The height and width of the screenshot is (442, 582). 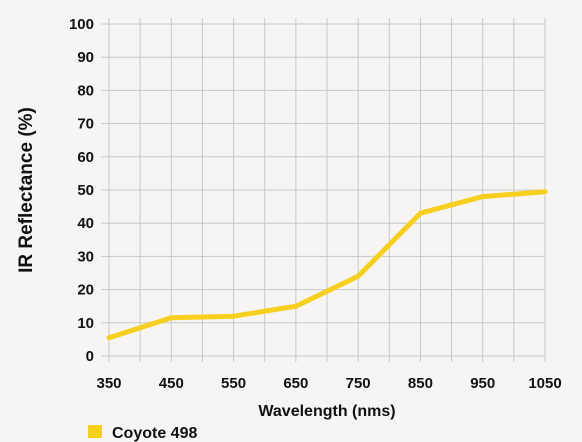 I want to click on x-tick-label: 850, so click(x=420, y=383).